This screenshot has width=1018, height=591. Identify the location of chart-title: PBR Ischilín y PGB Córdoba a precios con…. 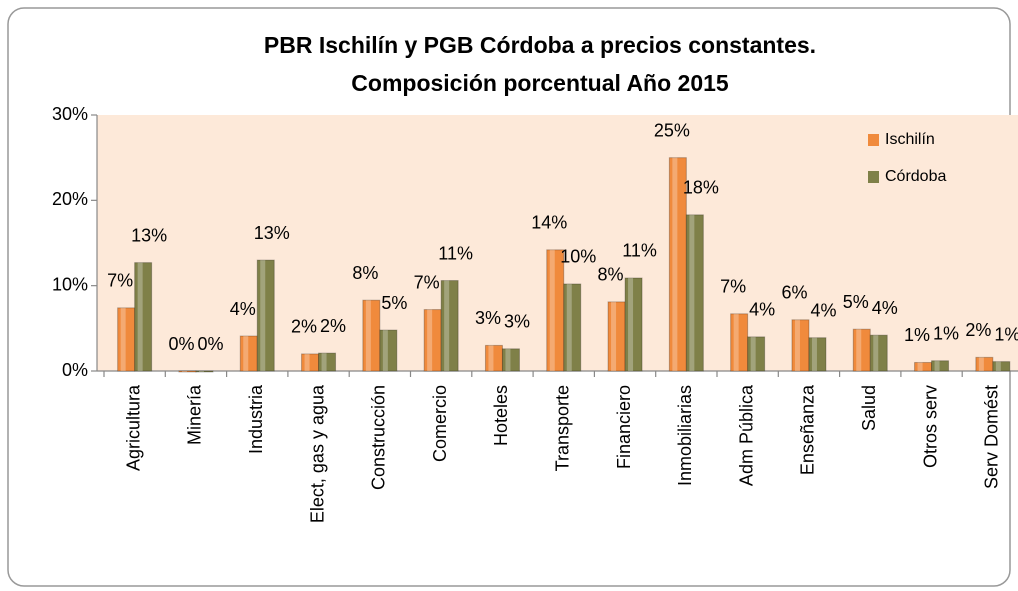
(540, 45).